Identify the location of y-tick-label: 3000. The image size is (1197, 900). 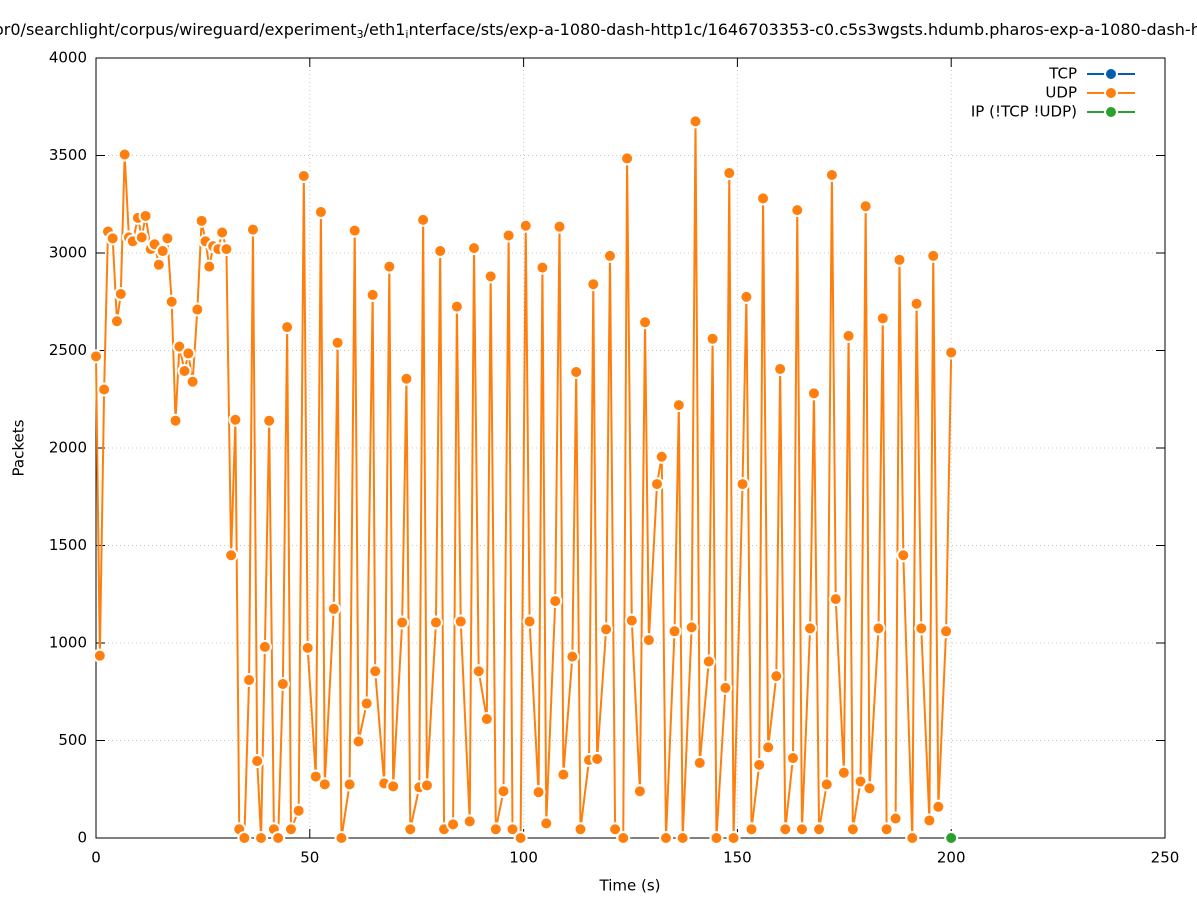
(68, 253).